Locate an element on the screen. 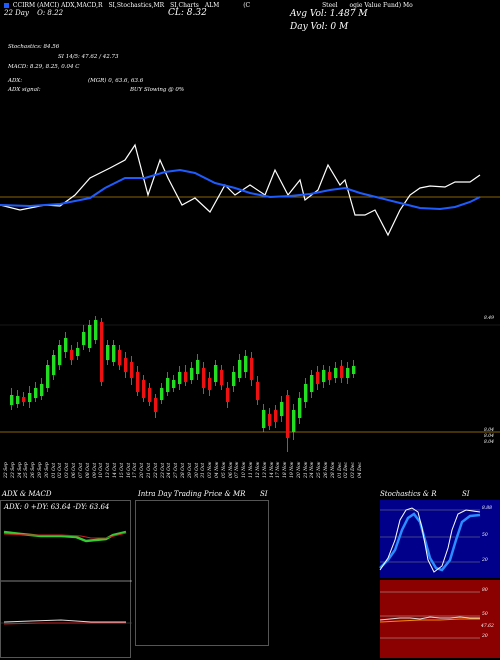 The image size is (500, 660). header-item-1: ADX,MACD,R is located at coordinates (82, 5).